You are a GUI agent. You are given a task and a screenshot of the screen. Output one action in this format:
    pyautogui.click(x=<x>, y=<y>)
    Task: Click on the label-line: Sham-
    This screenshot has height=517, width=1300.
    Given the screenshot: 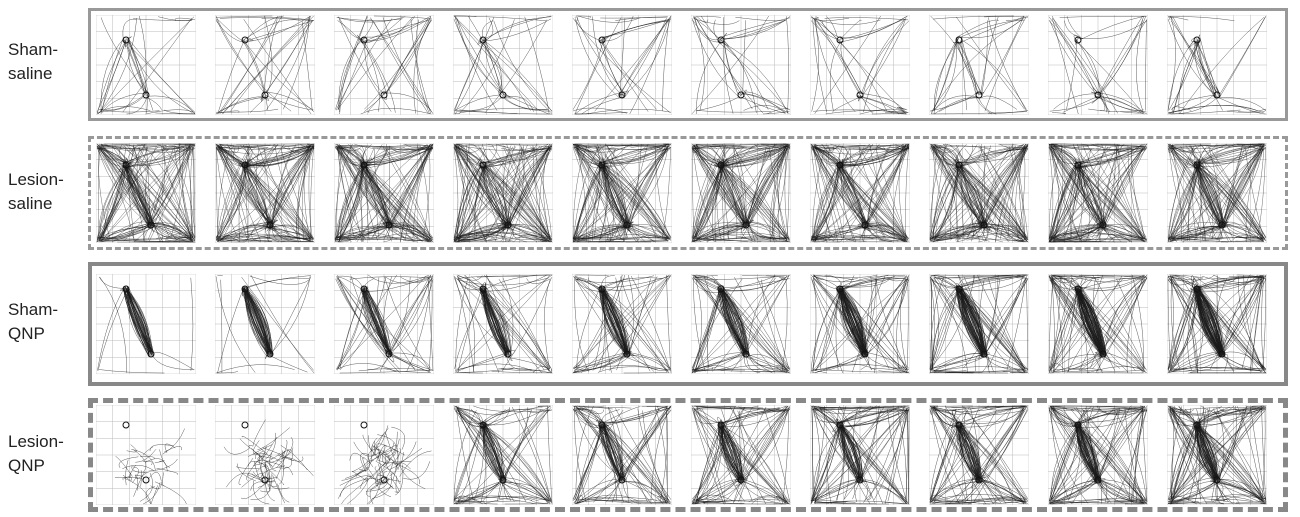 What is the action you would take?
    pyautogui.click(x=33, y=309)
    